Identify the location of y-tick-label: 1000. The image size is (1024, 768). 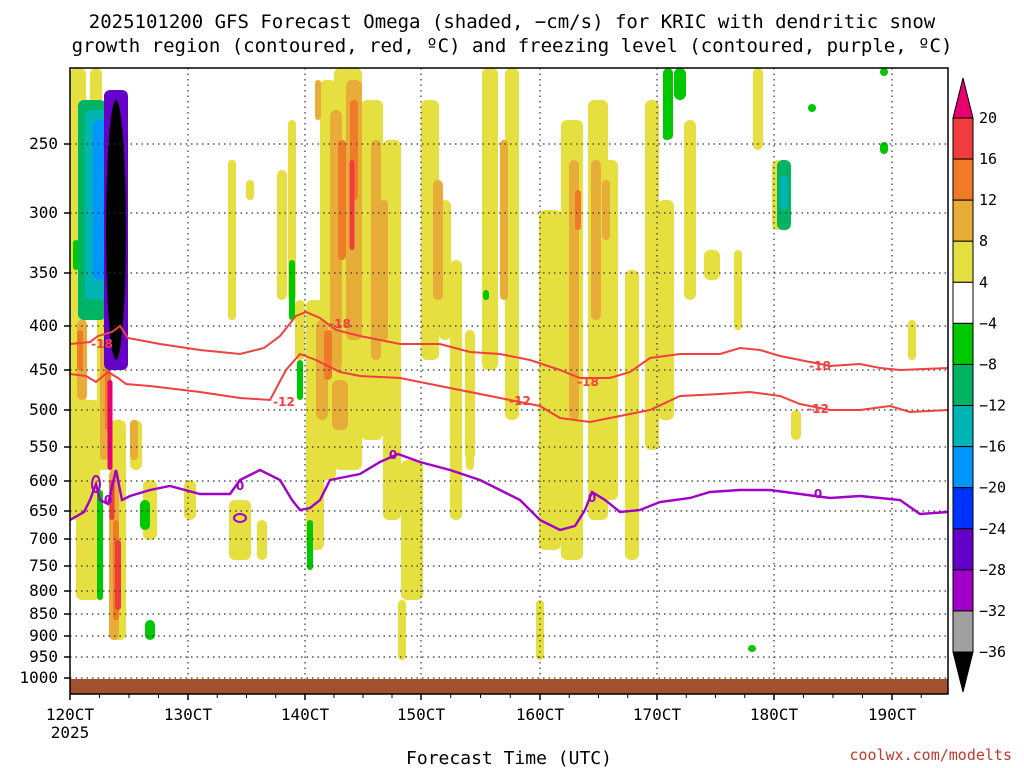
(38, 677).